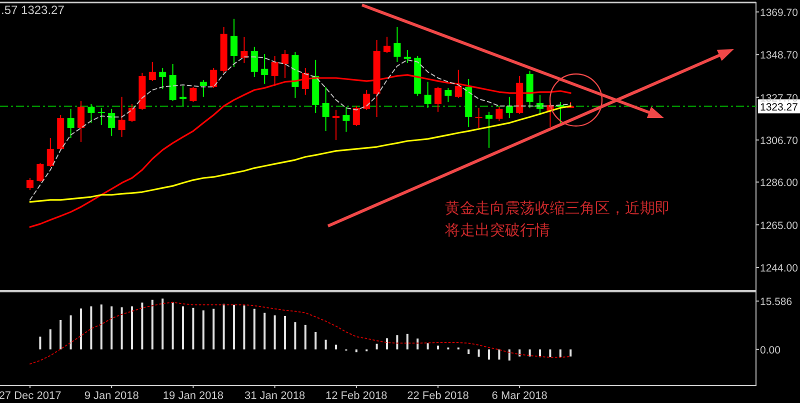 The image size is (800, 403). I want to click on x-tick-label: 22 Feb 2018, so click(438, 396).